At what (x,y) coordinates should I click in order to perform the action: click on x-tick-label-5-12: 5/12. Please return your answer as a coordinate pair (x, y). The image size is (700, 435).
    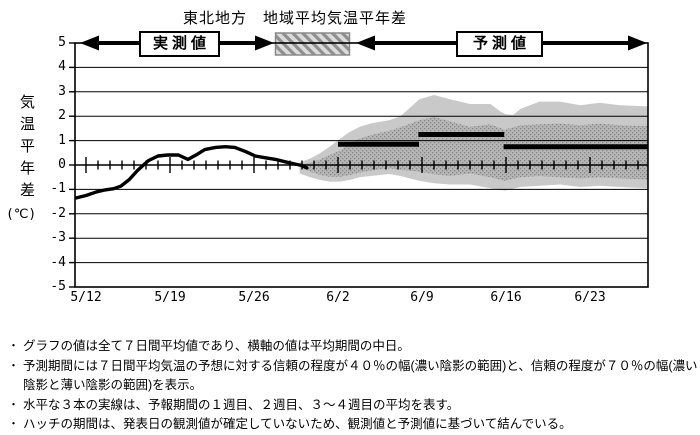
    Looking at the image, I should click on (86, 297).